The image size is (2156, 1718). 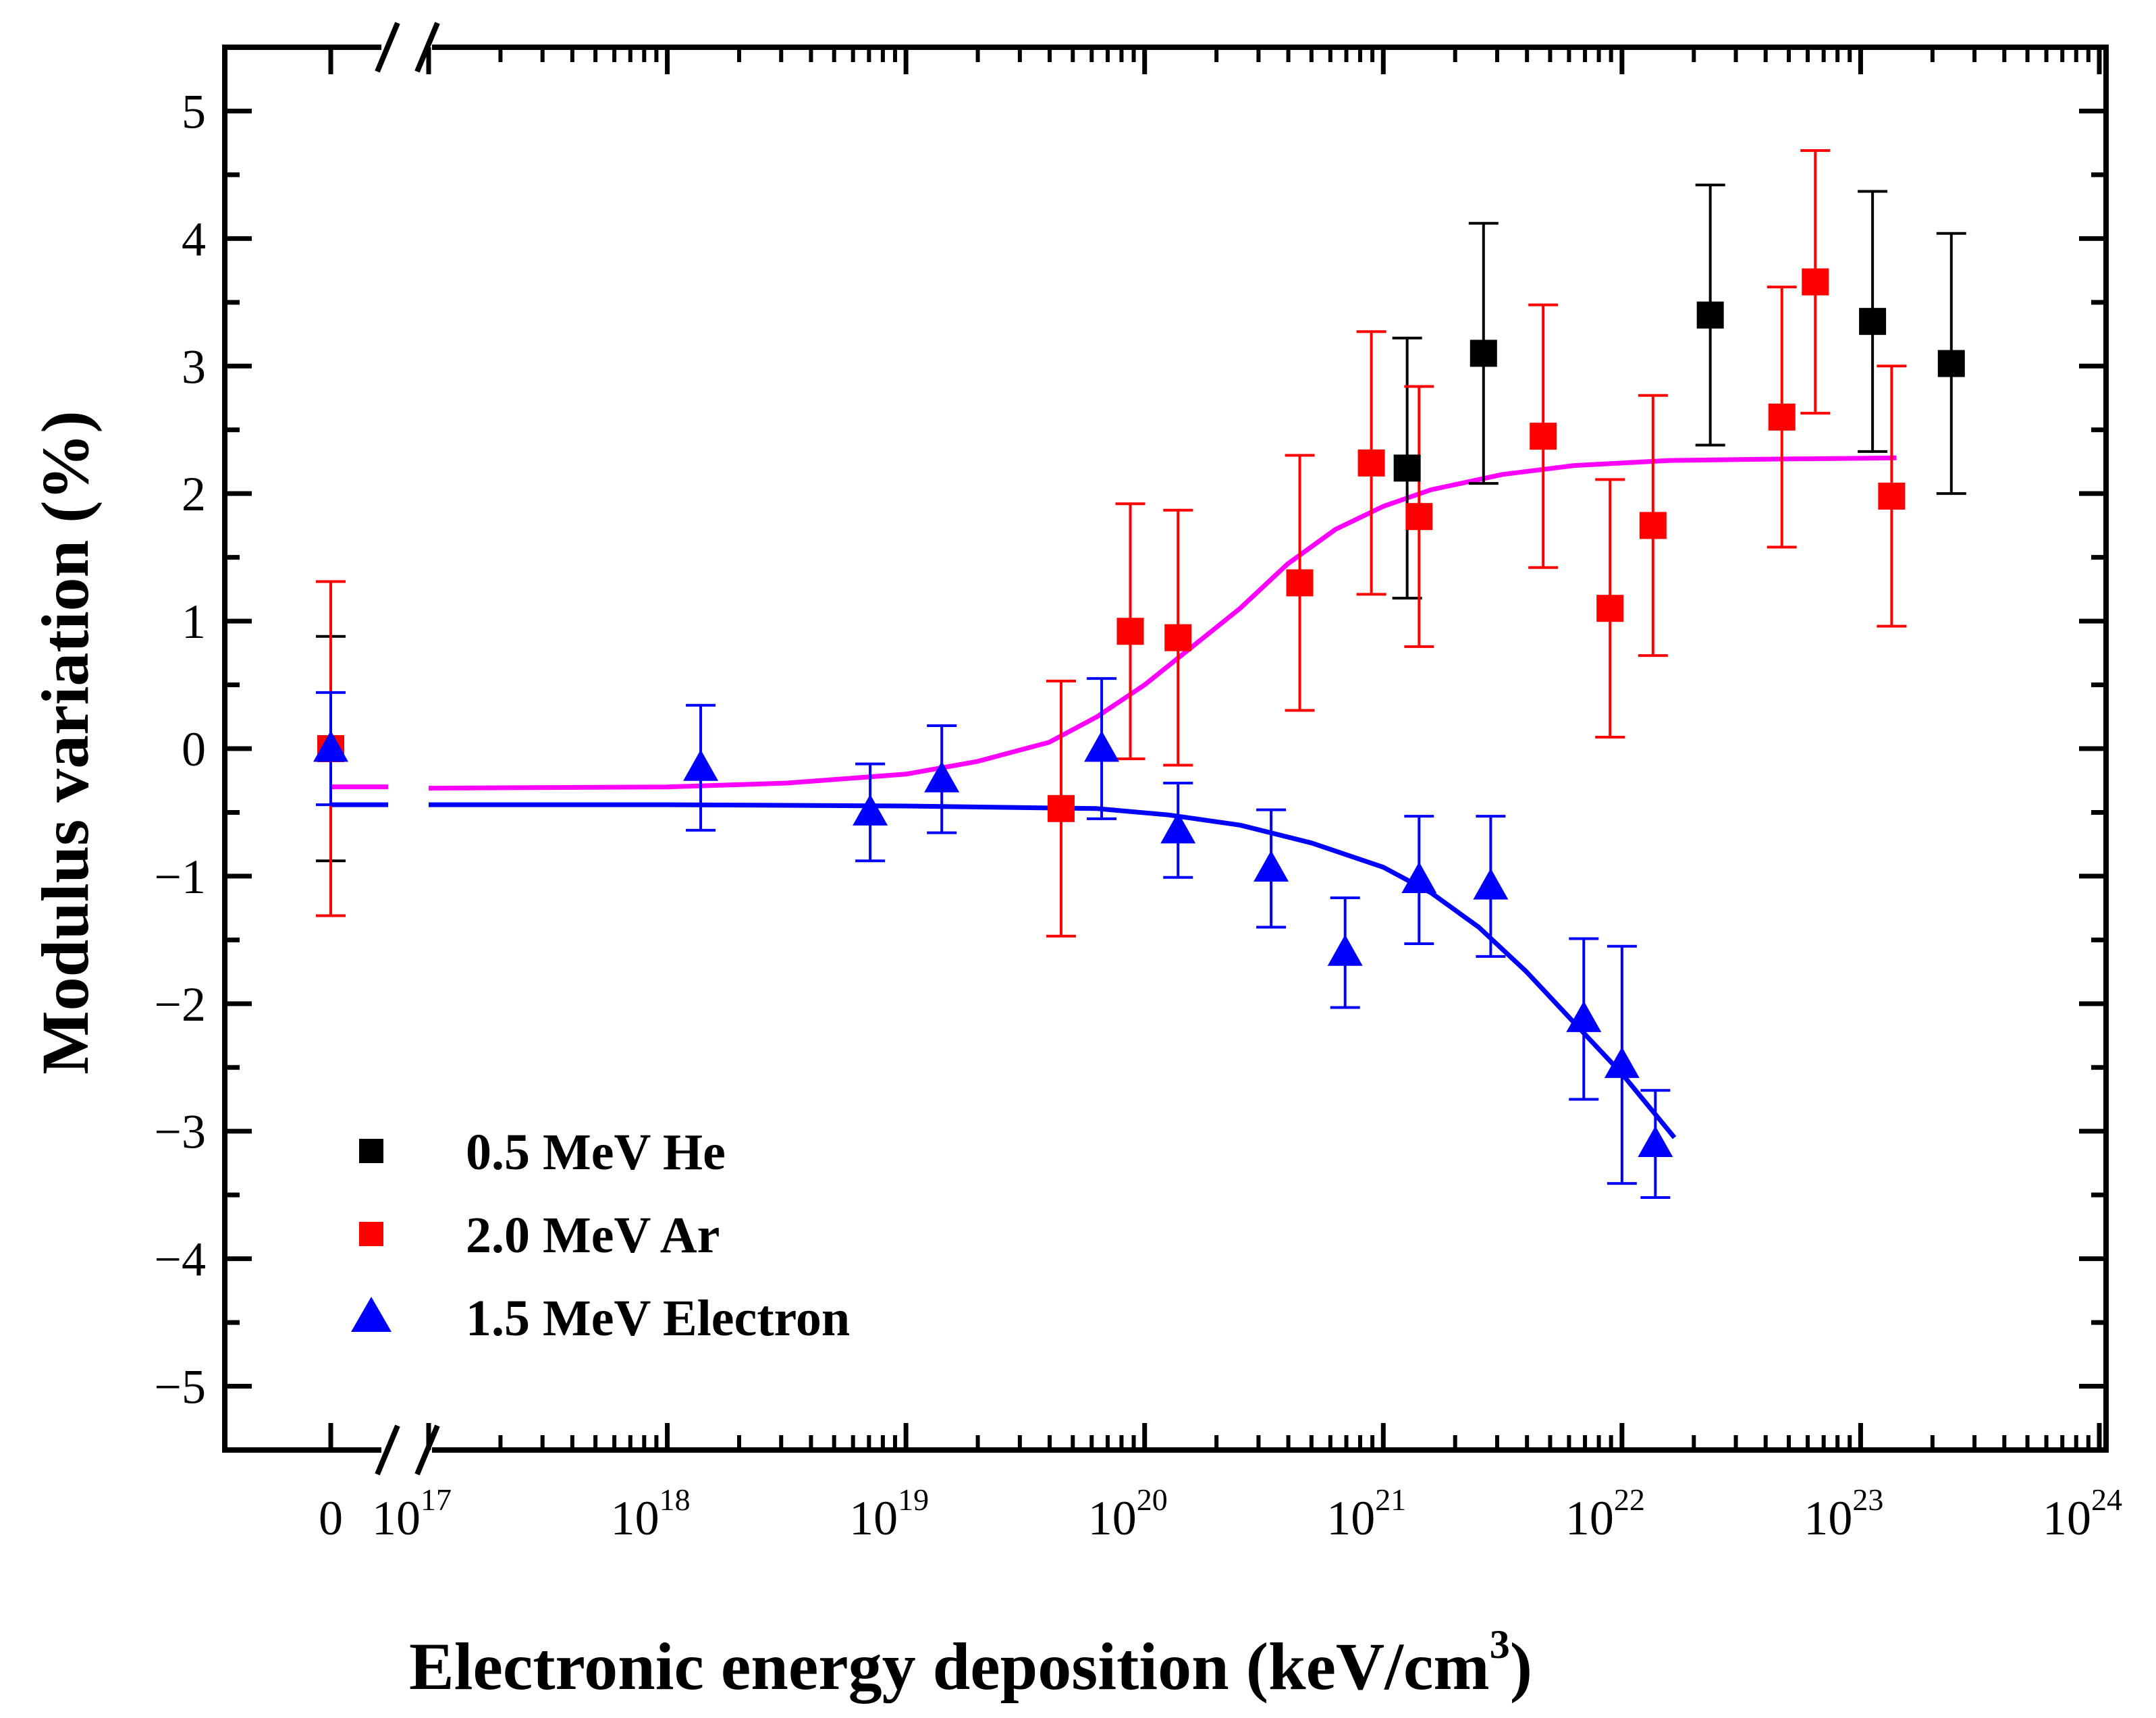 What do you see at coordinates (331, 1518) in the screenshot?
I see `x-tick-label-zero: 0` at bounding box center [331, 1518].